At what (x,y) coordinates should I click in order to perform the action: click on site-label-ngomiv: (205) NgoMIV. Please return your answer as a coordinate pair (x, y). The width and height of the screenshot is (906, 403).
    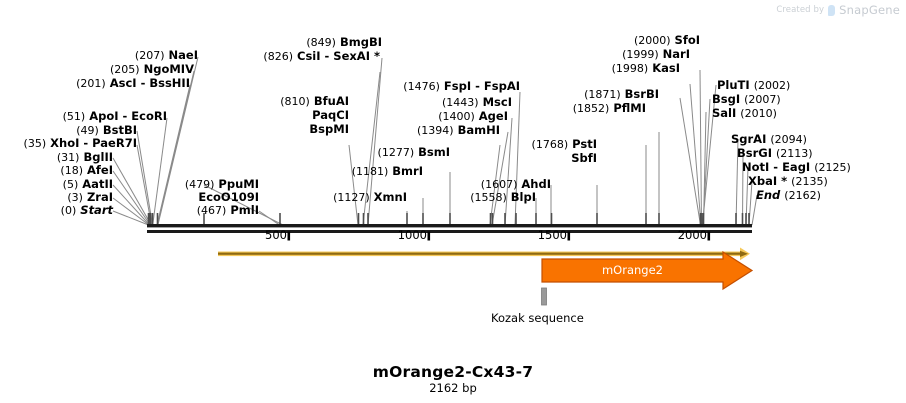
    Looking at the image, I should click on (97, 69).